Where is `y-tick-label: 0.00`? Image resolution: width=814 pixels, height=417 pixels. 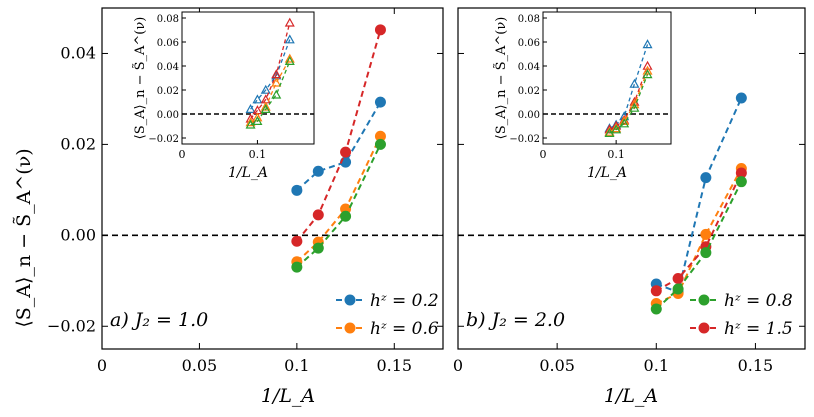 y-tick-label: 0.00 is located at coordinates (78, 234).